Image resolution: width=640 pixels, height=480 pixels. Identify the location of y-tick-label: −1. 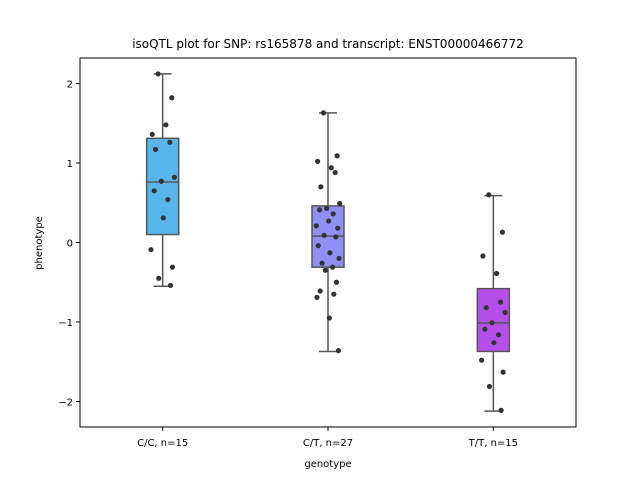
(65, 323).